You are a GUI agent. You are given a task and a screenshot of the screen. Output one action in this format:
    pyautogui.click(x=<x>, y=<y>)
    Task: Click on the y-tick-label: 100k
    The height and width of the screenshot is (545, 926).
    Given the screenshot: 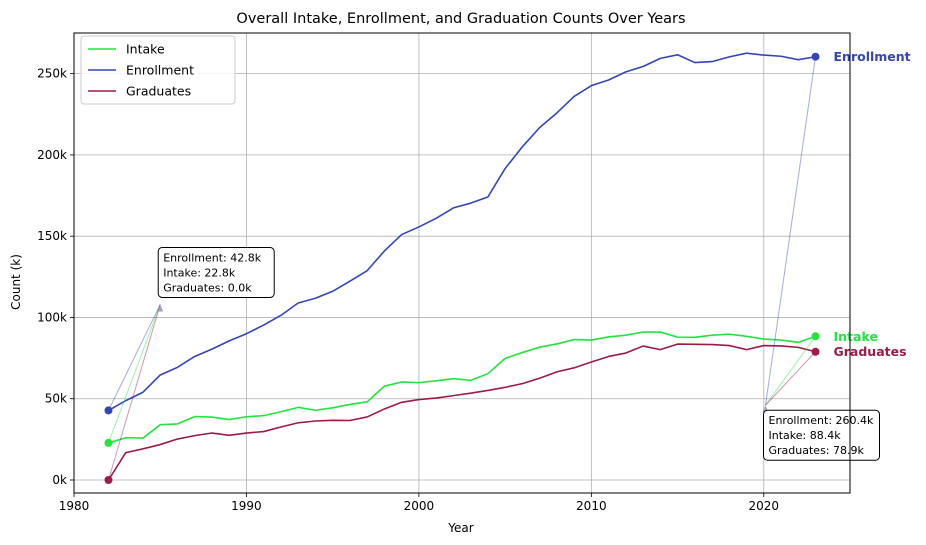 What is the action you would take?
    pyautogui.click(x=52, y=317)
    